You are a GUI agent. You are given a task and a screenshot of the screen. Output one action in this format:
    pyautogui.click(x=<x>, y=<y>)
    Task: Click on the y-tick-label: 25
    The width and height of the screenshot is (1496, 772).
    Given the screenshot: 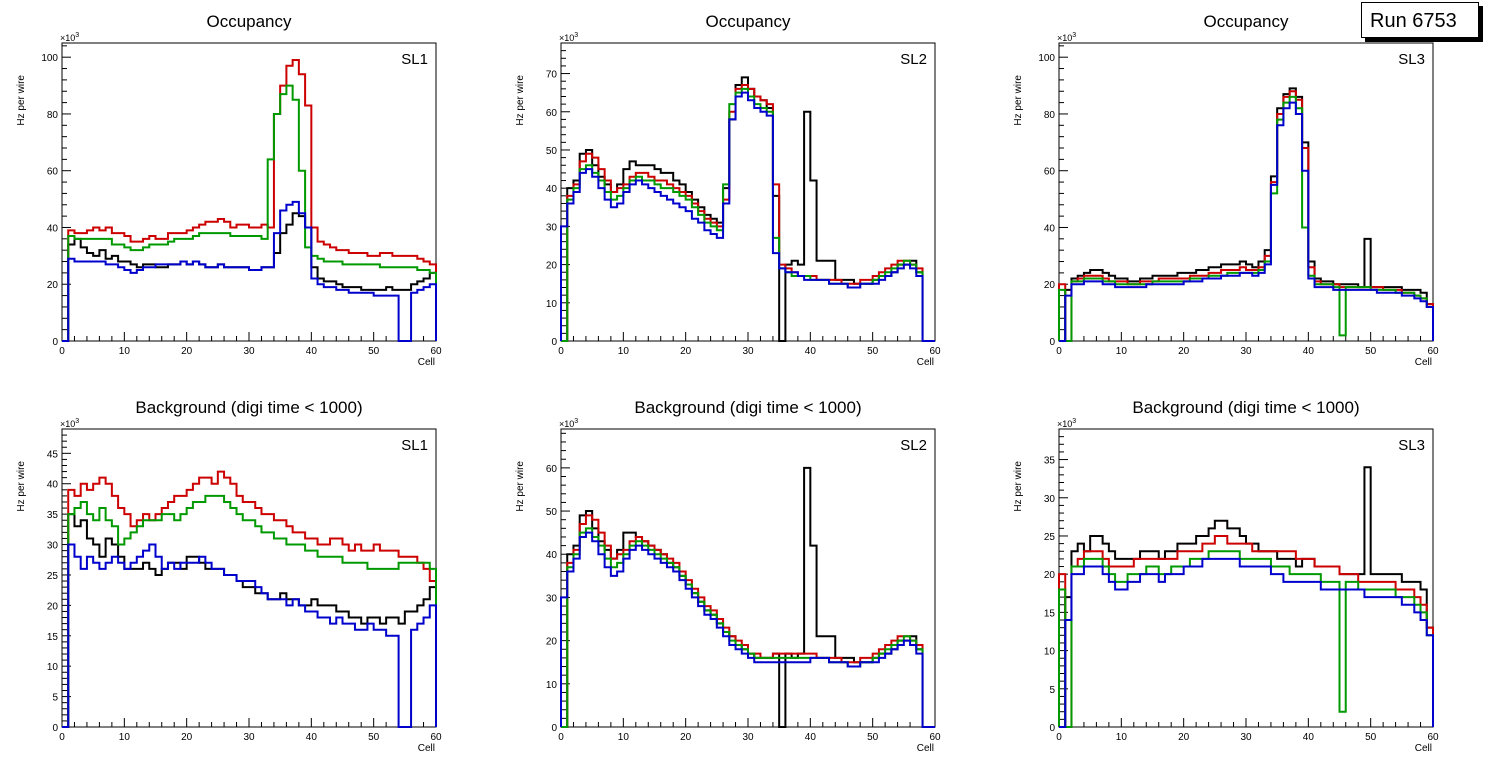 What is the action you would take?
    pyautogui.click(x=53, y=576)
    